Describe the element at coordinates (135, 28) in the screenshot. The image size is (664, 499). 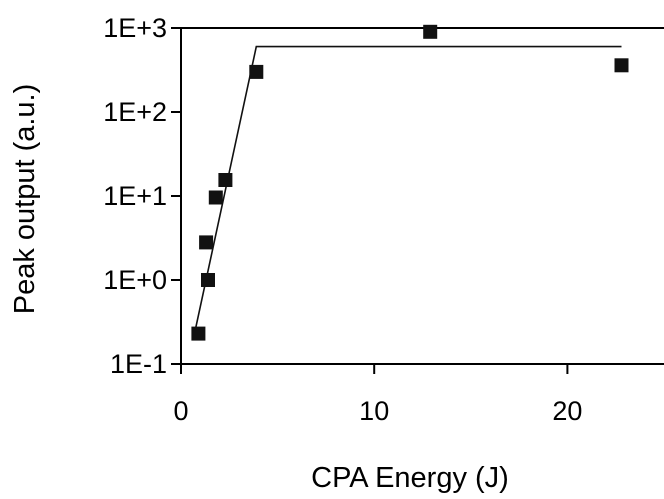
I see `y-tick-label: 1E+3` at that location.